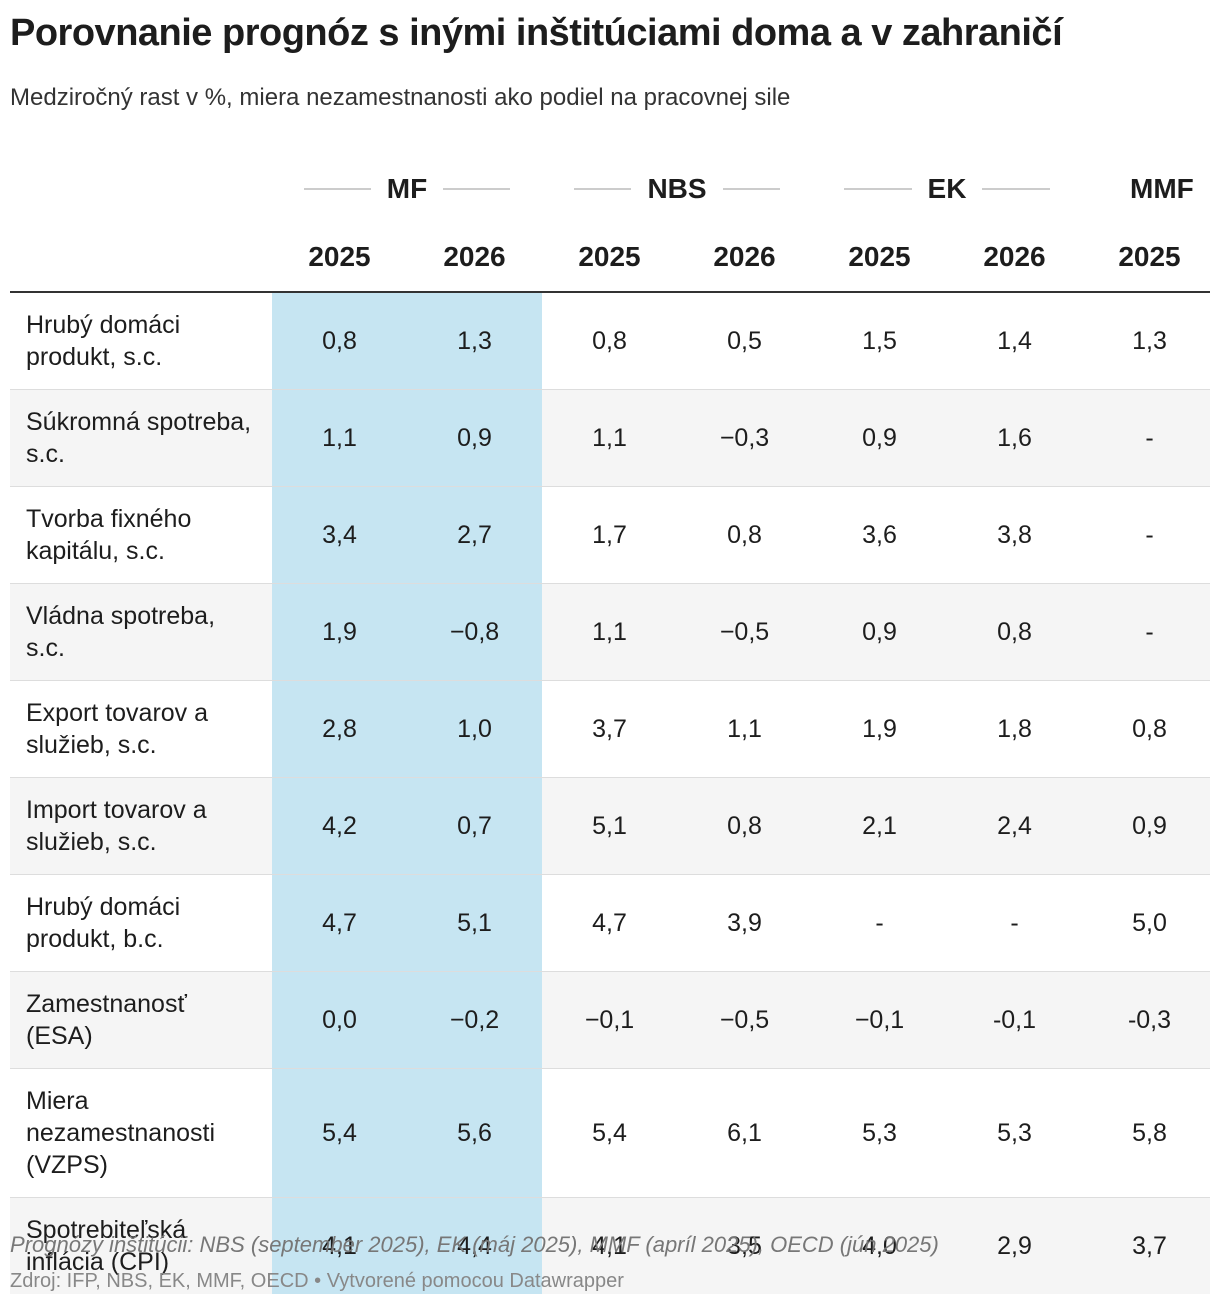 This screenshot has height=1306, width=1220. Describe the element at coordinates (141, 1133) in the screenshot. I see `row-label: Miera nezamestnanosti (VZPS)` at that location.